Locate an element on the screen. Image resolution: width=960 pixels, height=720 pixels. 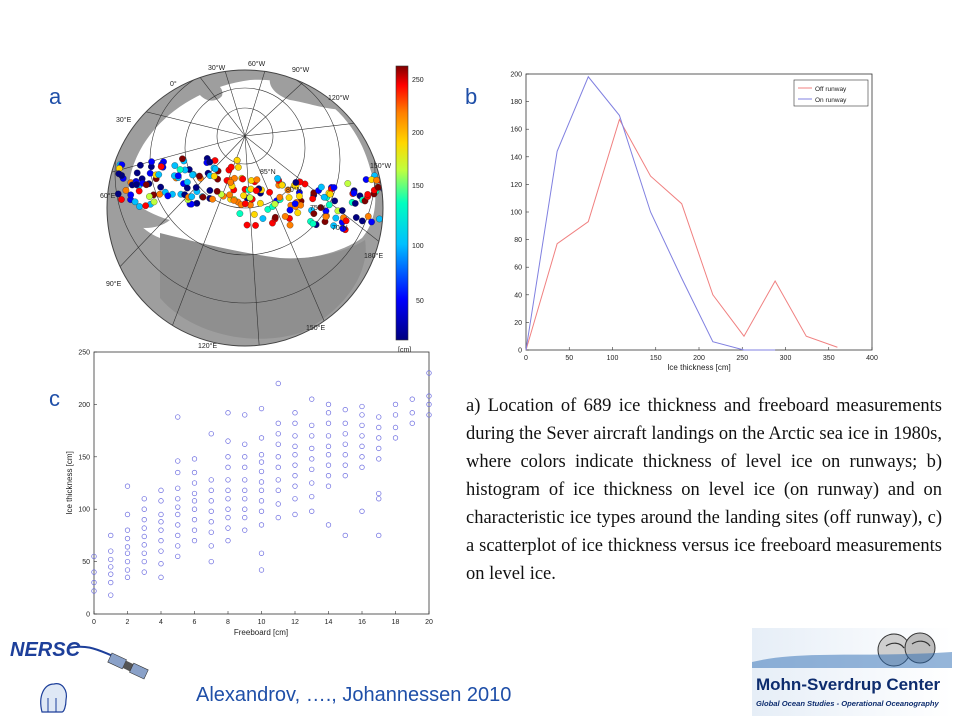
y-tick-label: 20 is located at coordinates (518, 323).